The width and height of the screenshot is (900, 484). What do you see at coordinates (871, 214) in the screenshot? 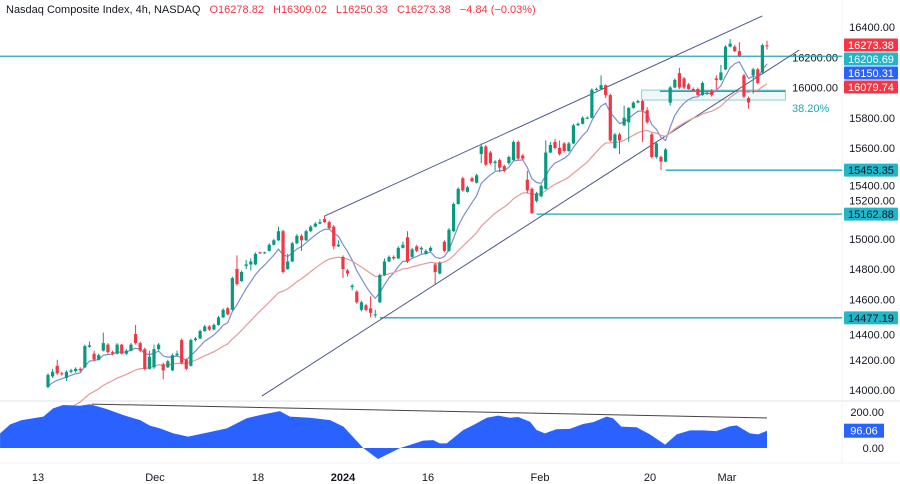
I see `level-label-bg` at bounding box center [871, 214].